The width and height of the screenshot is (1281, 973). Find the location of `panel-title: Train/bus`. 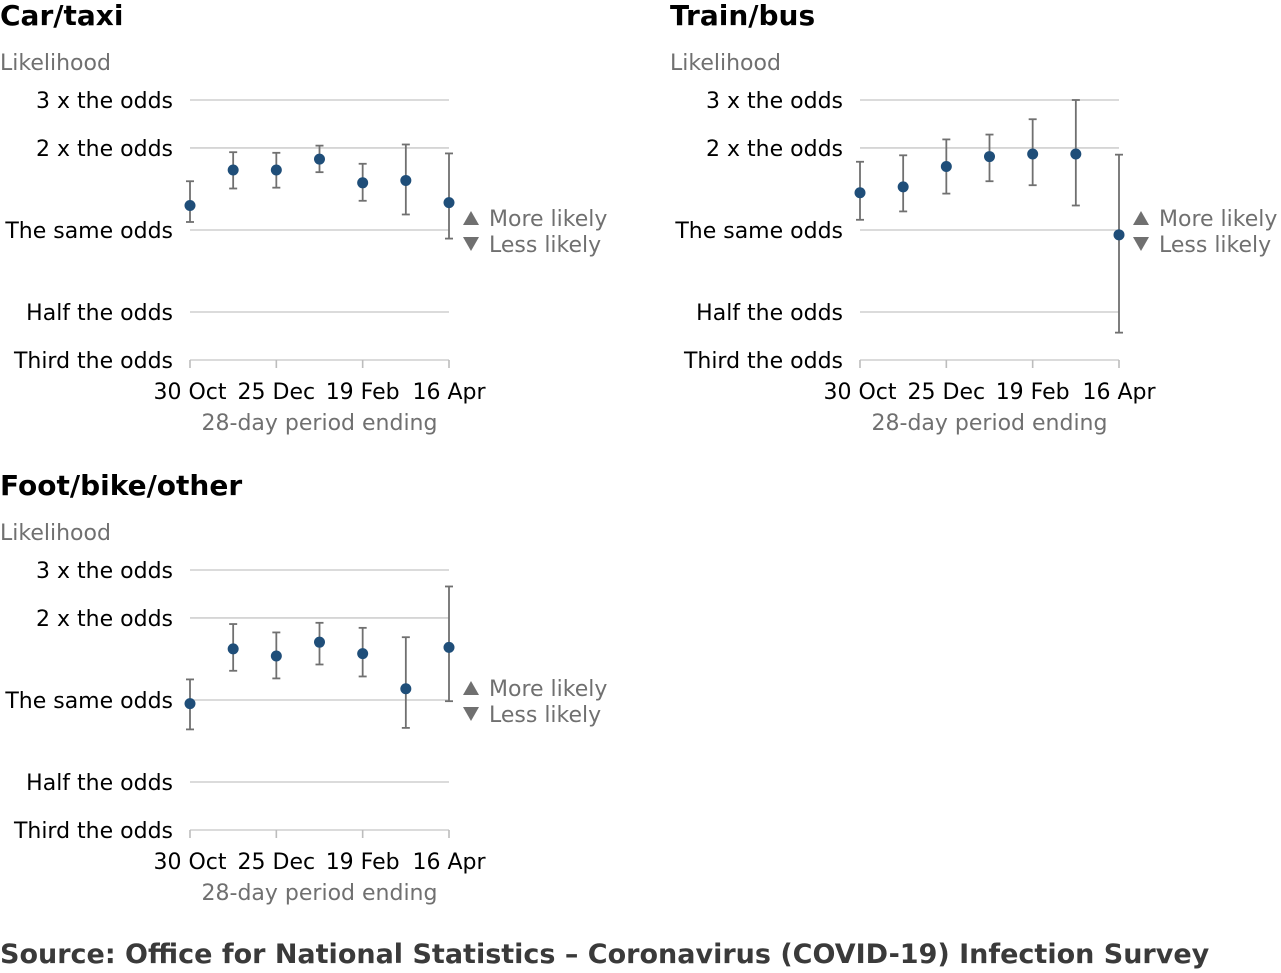

panel-title: Train/bus is located at coordinates (742, 16).